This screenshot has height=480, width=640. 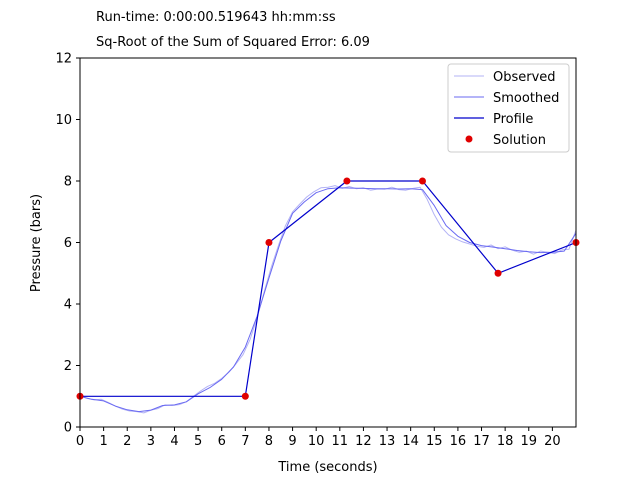 What do you see at coordinates (174, 441) in the screenshot?
I see `x-tick-label: 4` at bounding box center [174, 441].